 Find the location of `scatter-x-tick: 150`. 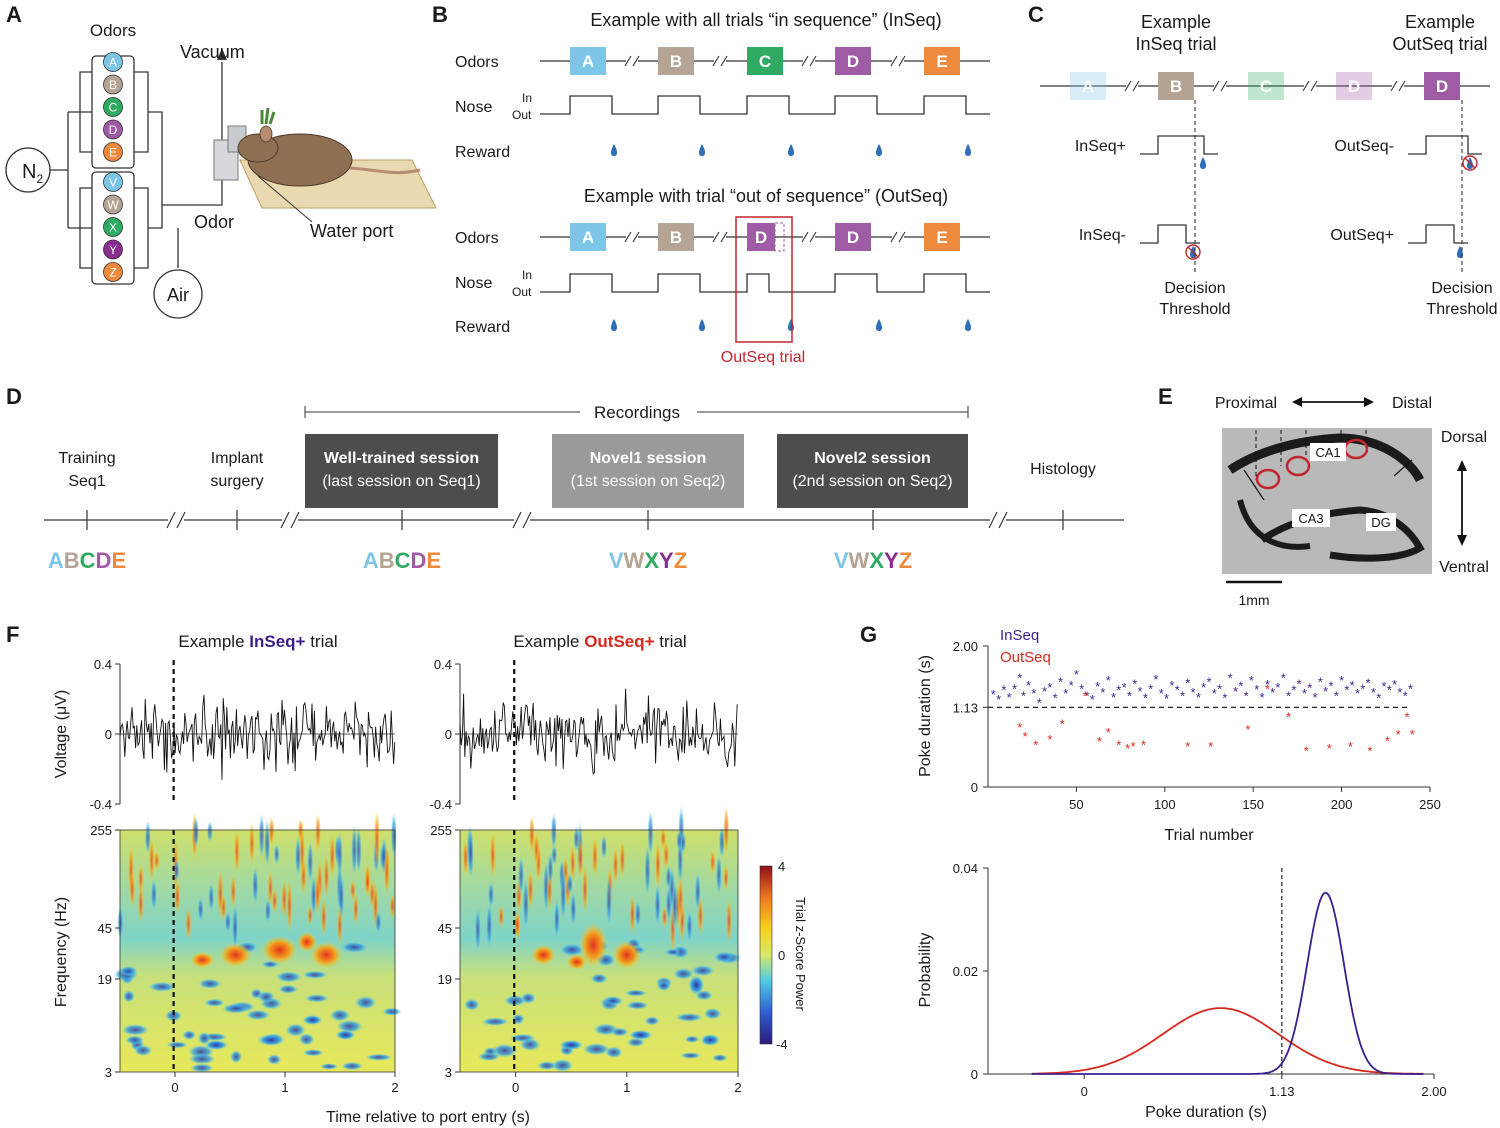

scatter-x-tick: 150 is located at coordinates (1253, 804).